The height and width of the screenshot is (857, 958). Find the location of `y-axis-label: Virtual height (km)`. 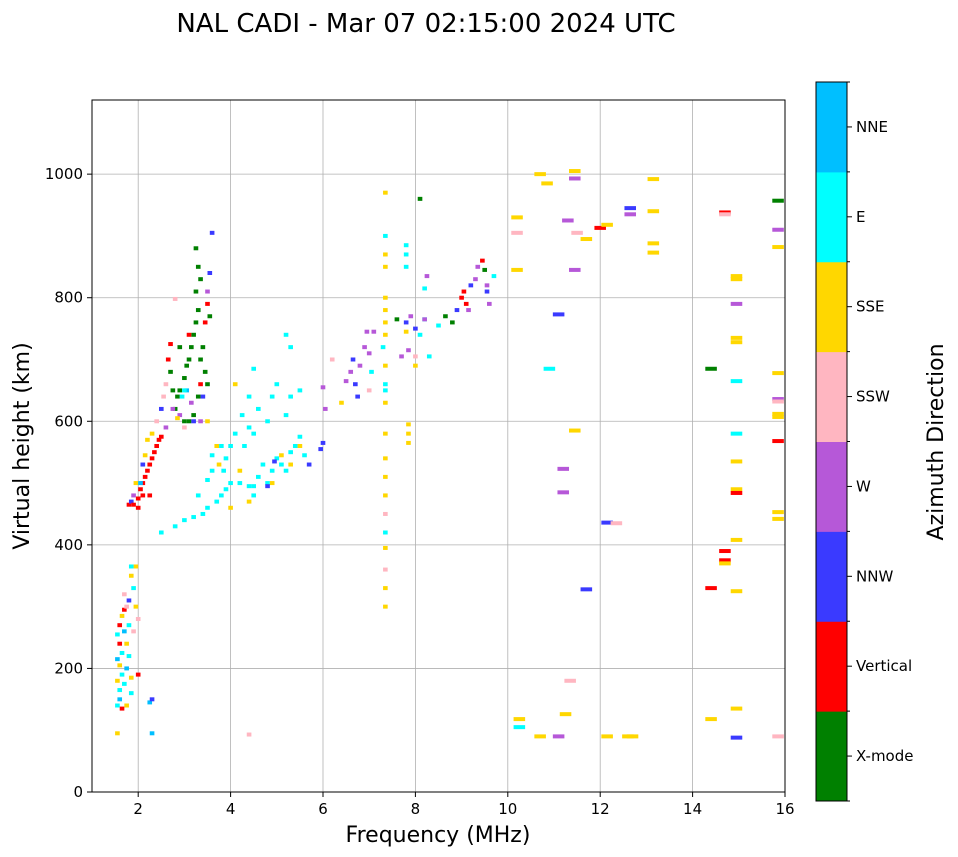

y-axis-label: Virtual height (km) is located at coordinates (22, 445).